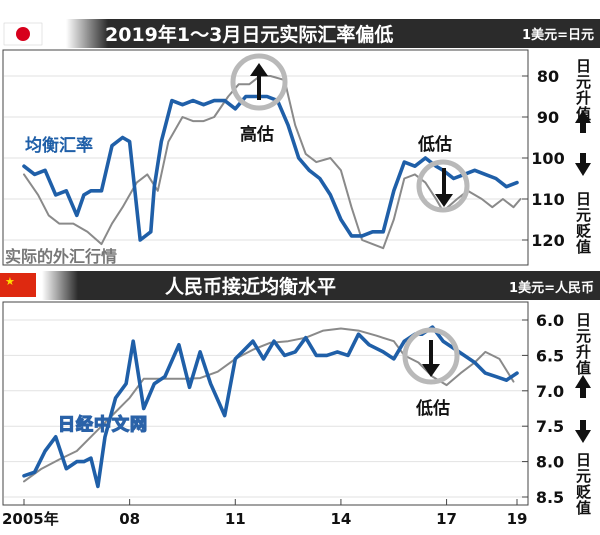 This screenshot has height=535, width=600. I want to click on xtick-label: 08, so click(129, 519).